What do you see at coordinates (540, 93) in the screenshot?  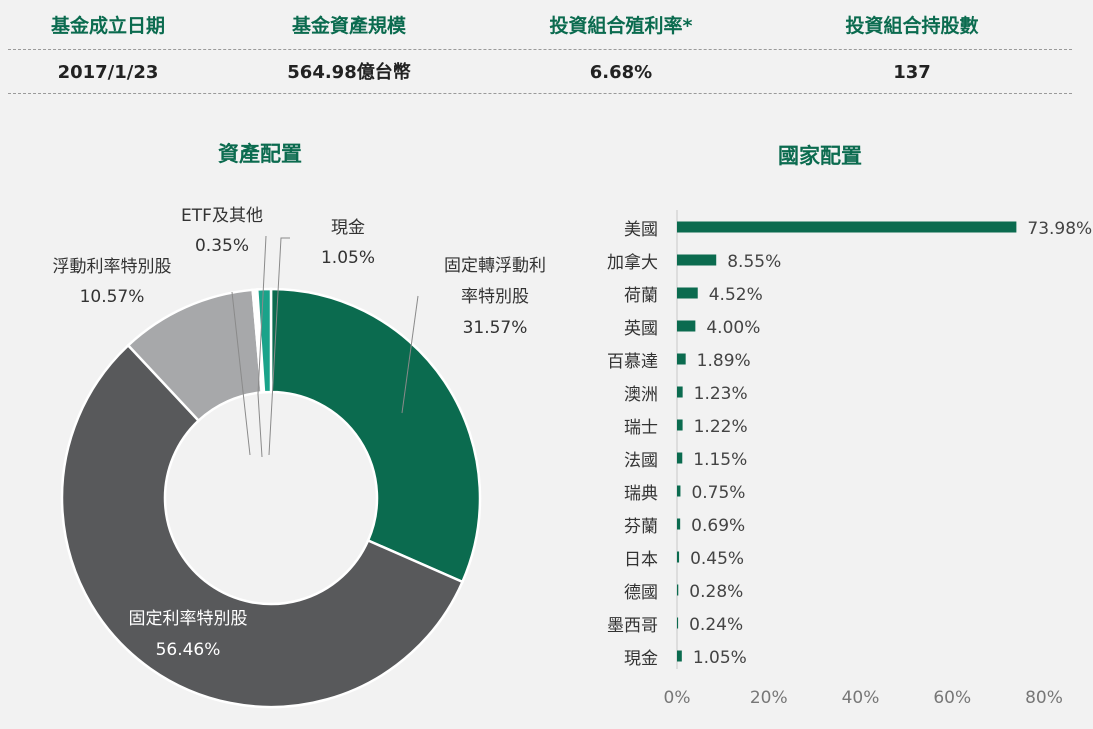 I see `stats-divider-bottom` at bounding box center [540, 93].